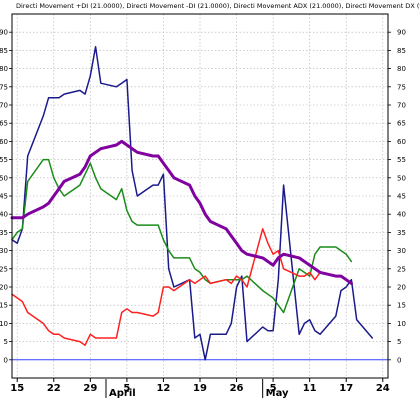 This screenshot has width=420, height=405. I want to click on y-tick-label-right: 35, so click(401, 233).